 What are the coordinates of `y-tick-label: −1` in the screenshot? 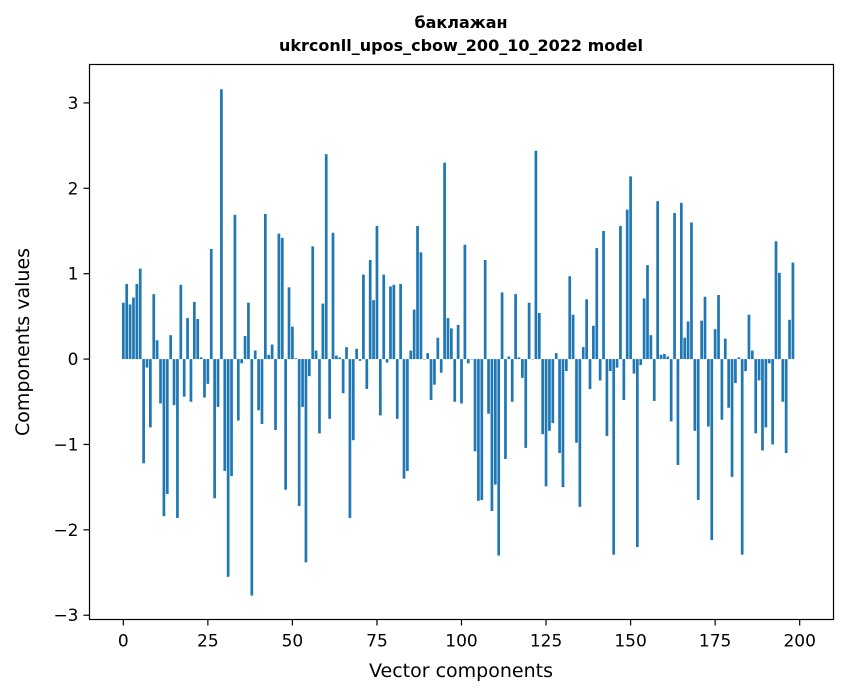 It's located at (65, 445).